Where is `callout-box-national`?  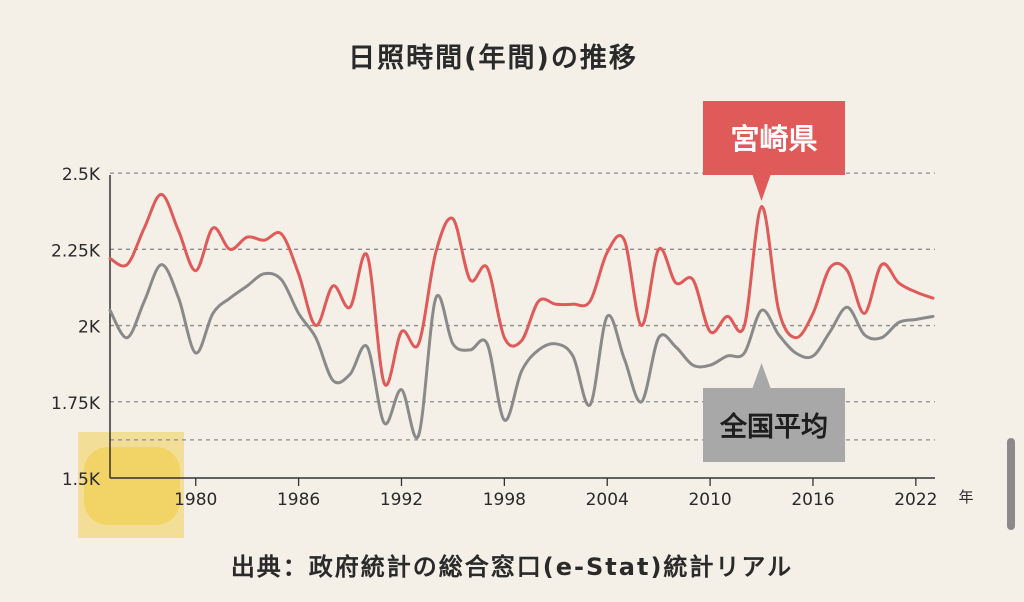
callout-box-national is located at coordinates (774, 425).